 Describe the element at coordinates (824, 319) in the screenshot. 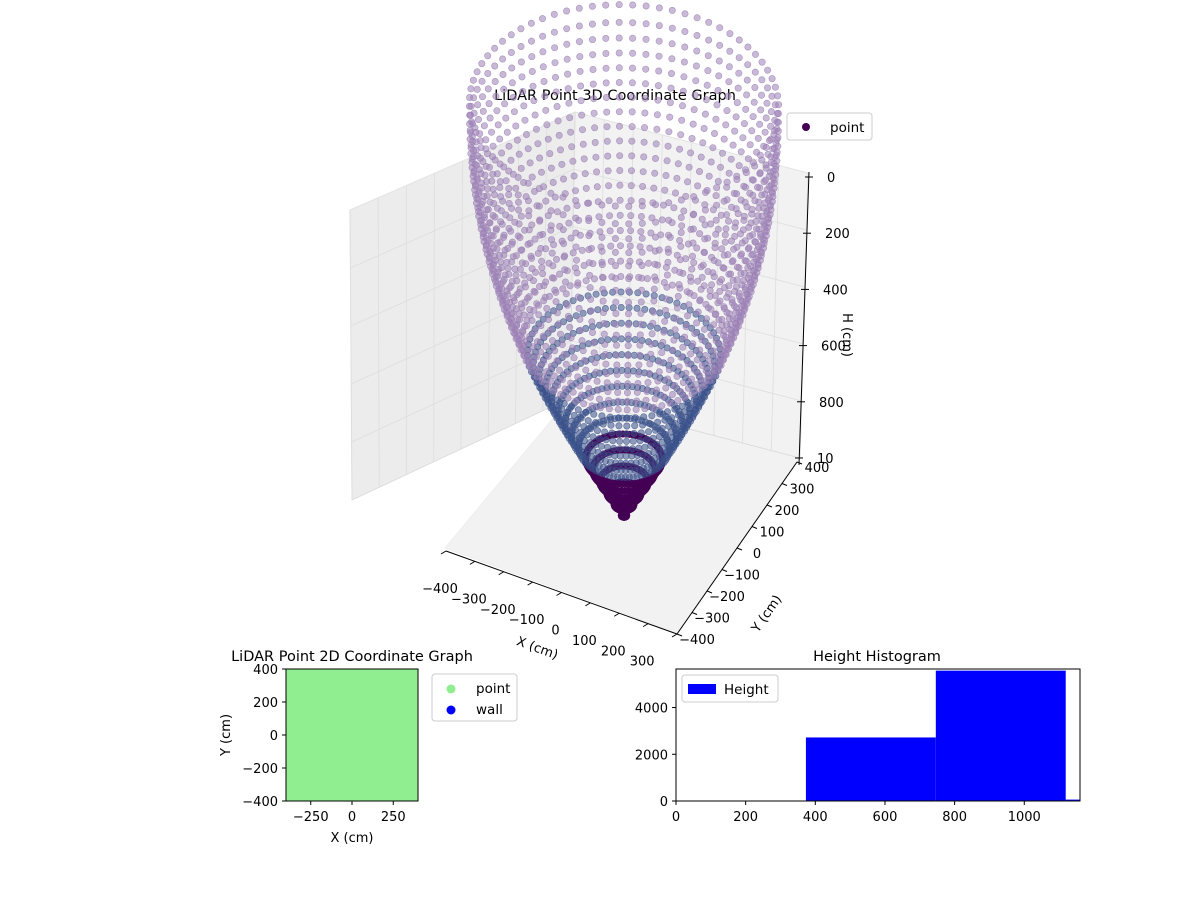

I see `z-axis: 0 200 400 600 800 10 H (cm)` at that location.